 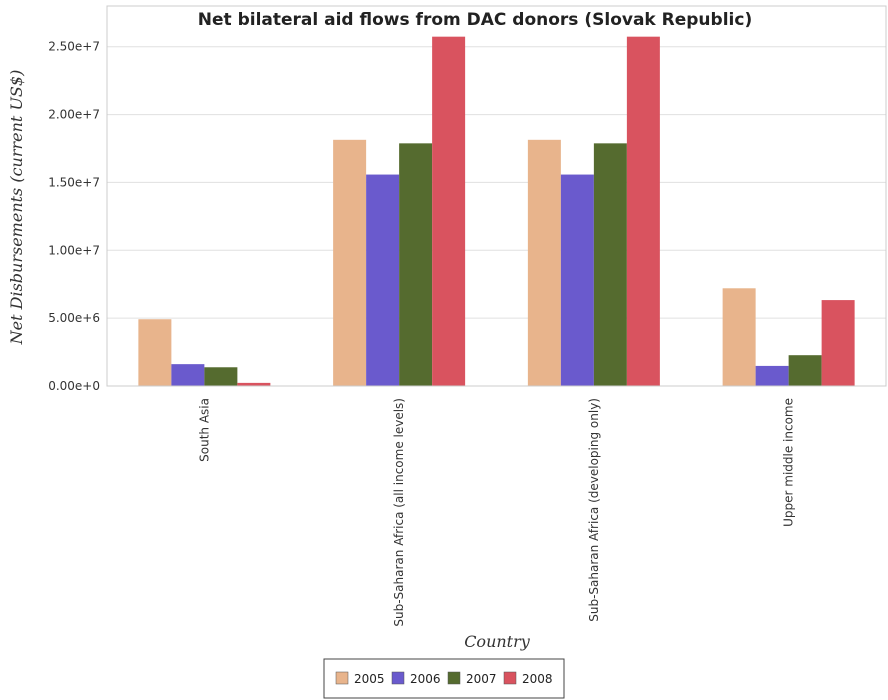 I want to click on y-axis-label: Net Disbursements (current US$), so click(x=16, y=208).